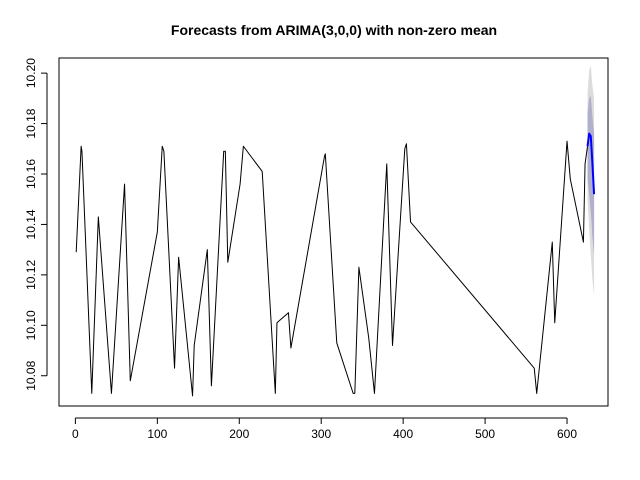  What do you see at coordinates (321, 434) in the screenshot?
I see `x-tick-label: 300` at bounding box center [321, 434].